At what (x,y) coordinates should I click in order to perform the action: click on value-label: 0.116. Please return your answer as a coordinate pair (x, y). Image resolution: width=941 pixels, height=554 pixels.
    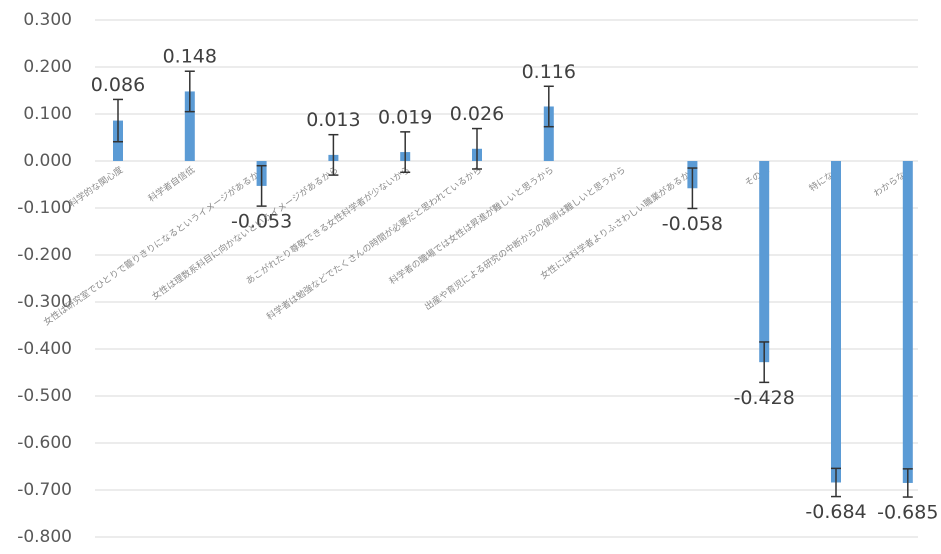
    Looking at the image, I should click on (549, 72).